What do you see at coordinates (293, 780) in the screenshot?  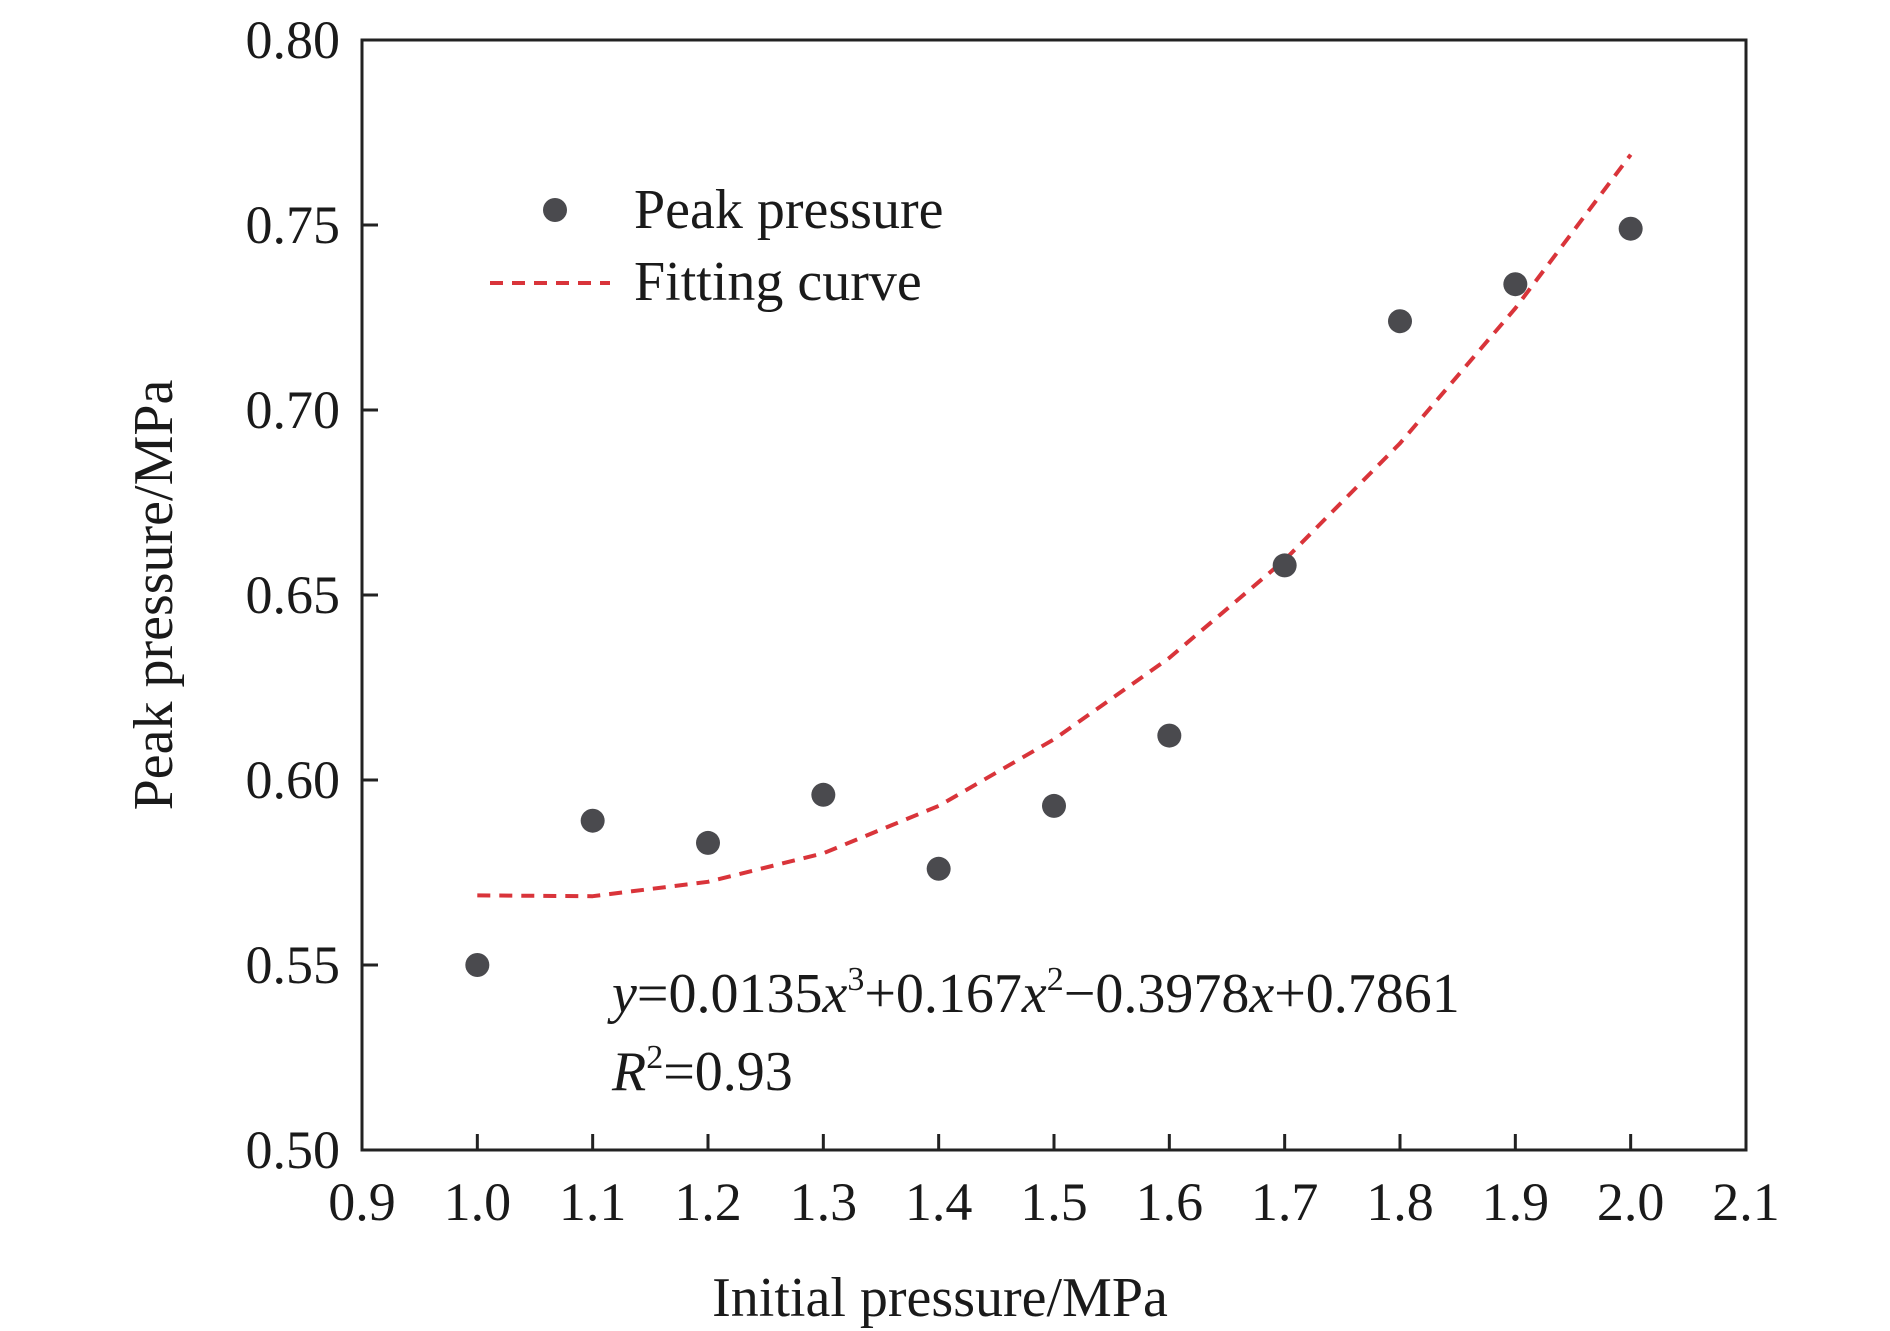 I see `y-tick-label: 0.60` at bounding box center [293, 780].